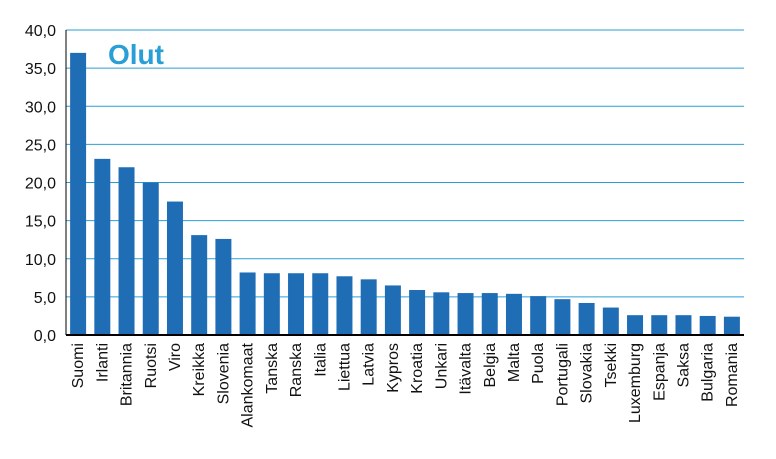 Image resolution: width=776 pixels, height=459 pixels. I want to click on bar-itävalta, so click(465, 314).